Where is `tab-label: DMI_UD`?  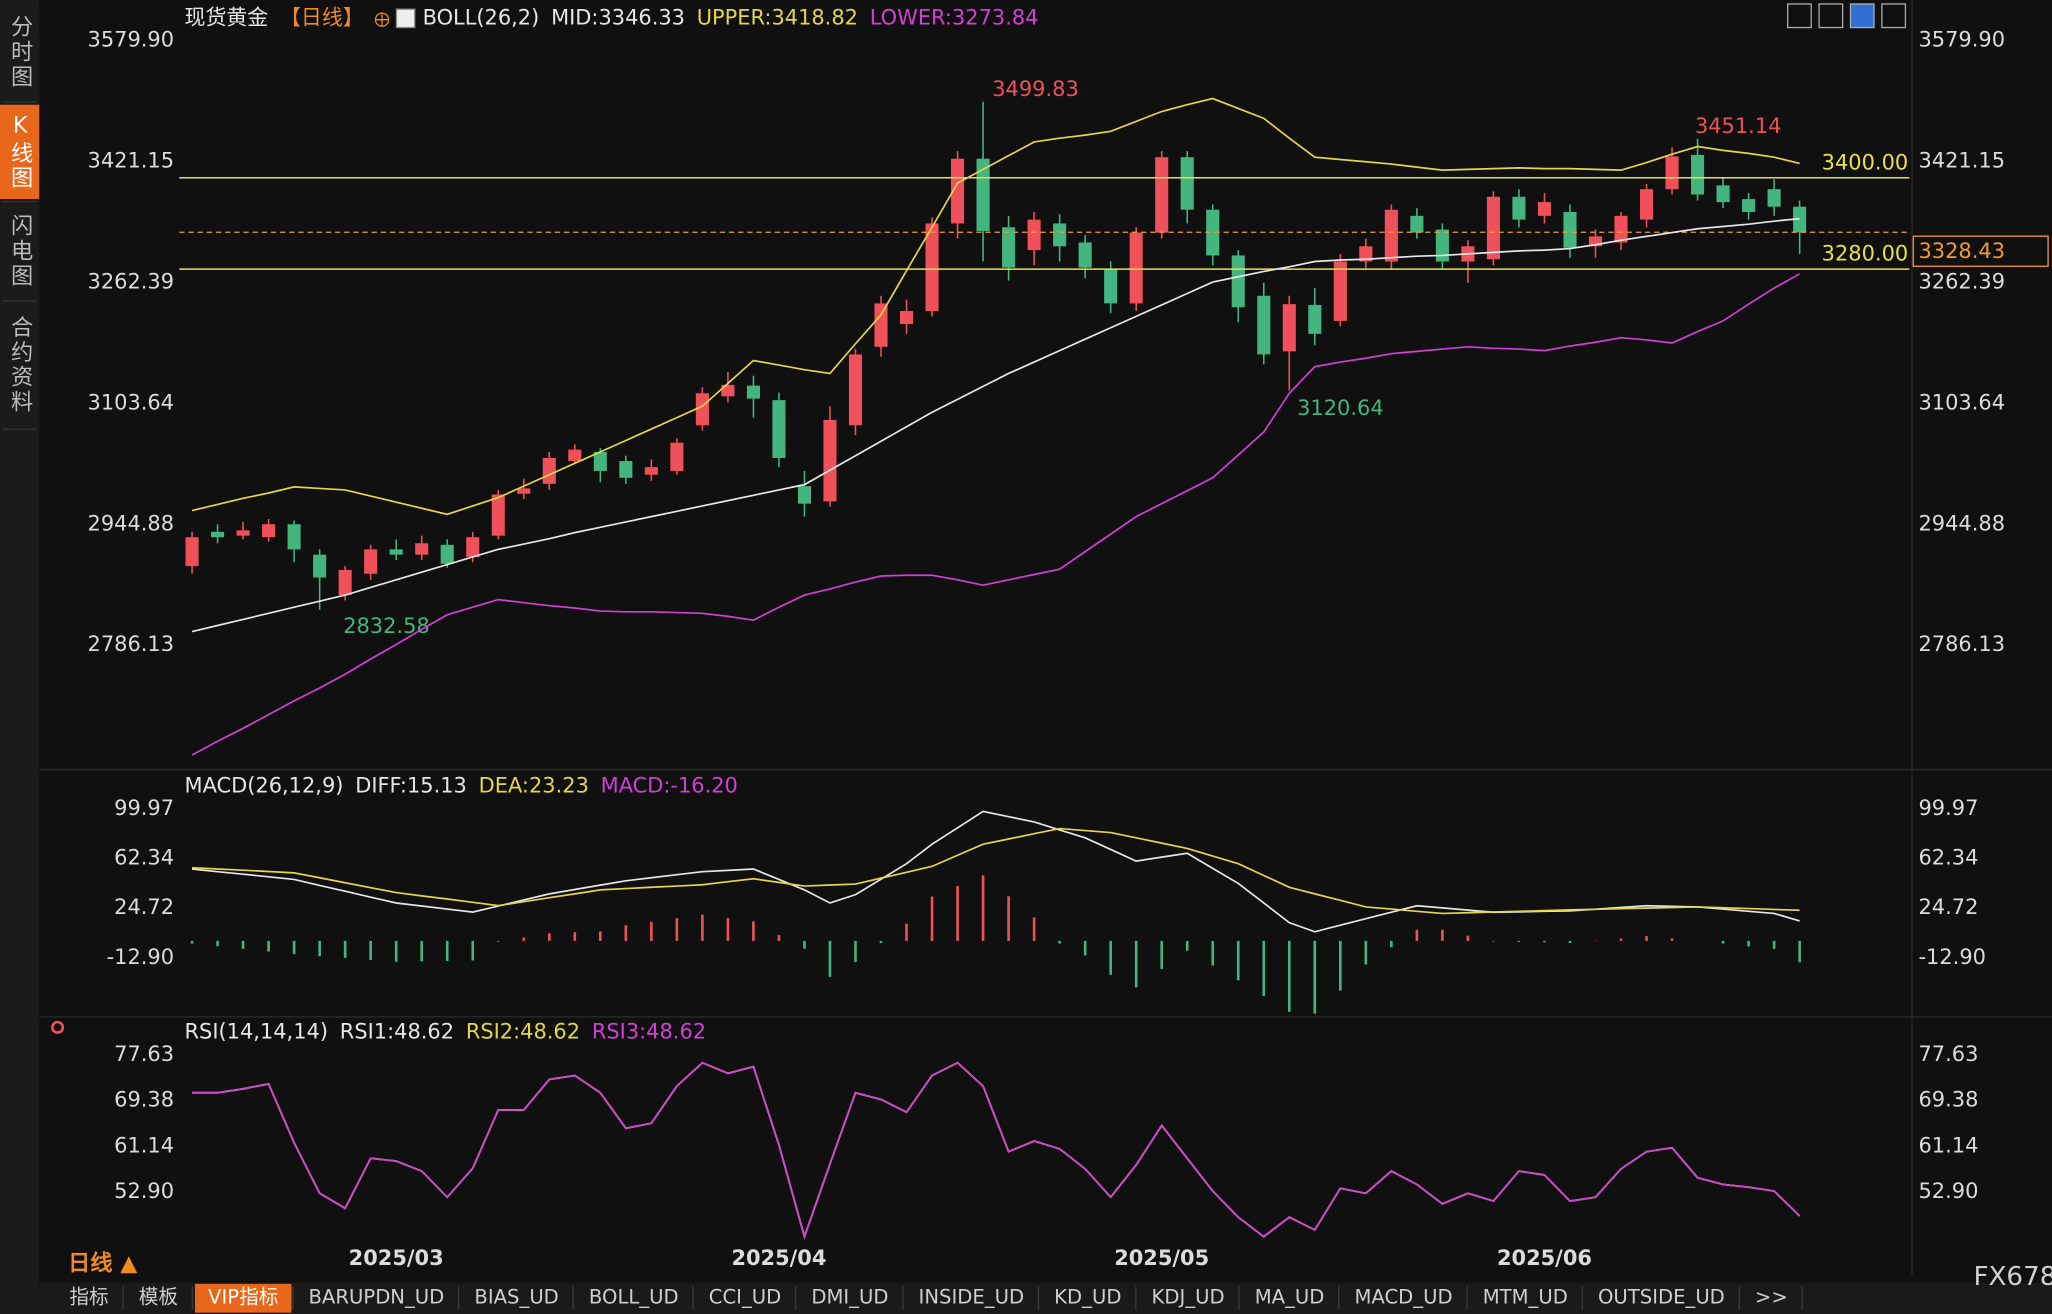
tab-label: DMI_UD is located at coordinates (849, 1297).